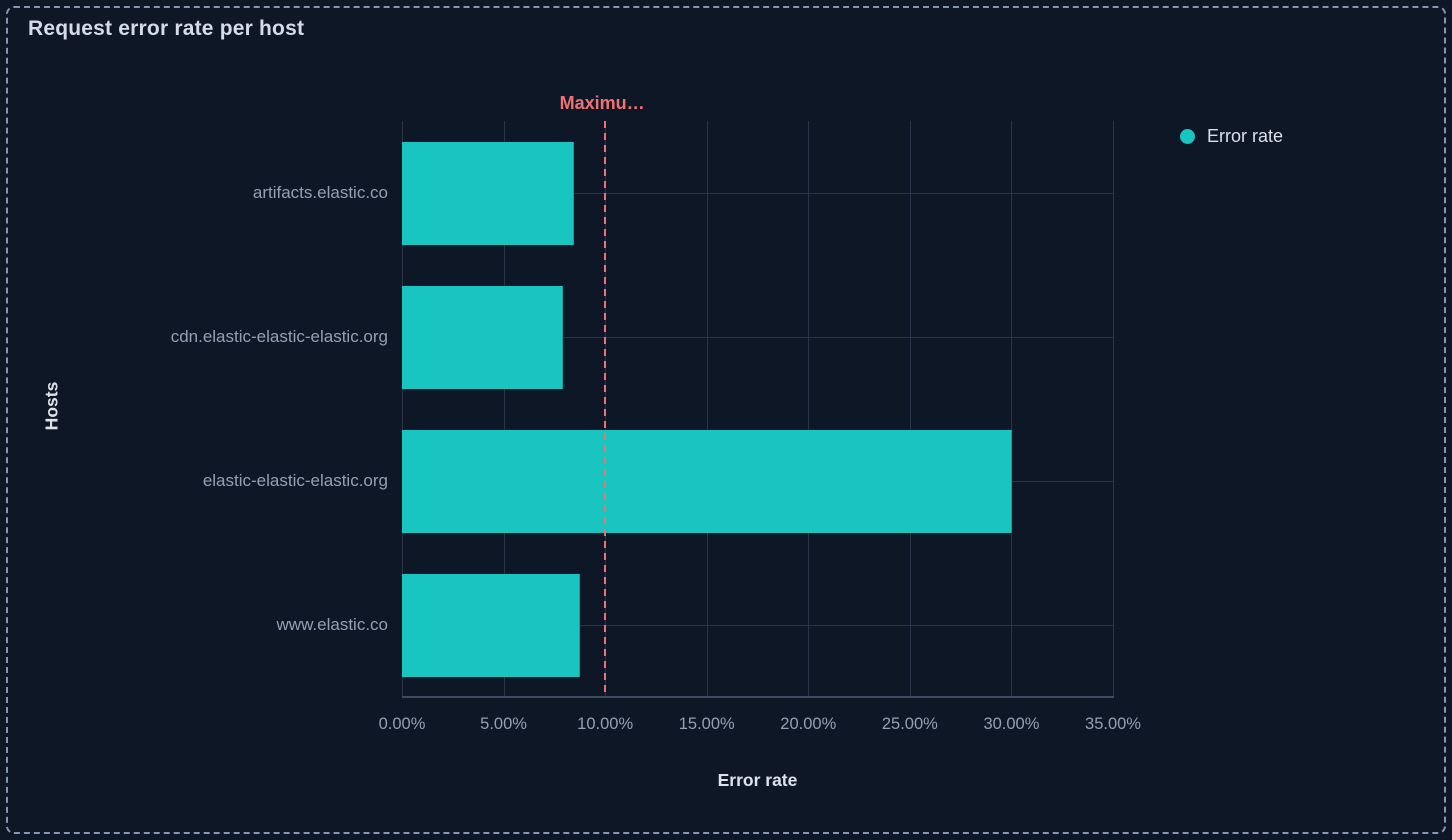 This screenshot has width=1452, height=840. I want to click on bar-artifacts.elastic.co, so click(488, 193).